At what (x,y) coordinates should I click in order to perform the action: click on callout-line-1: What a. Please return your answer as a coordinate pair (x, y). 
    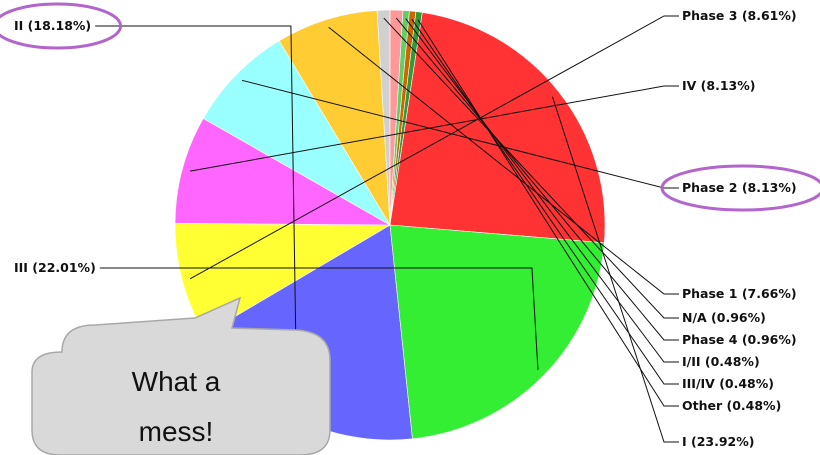
    Looking at the image, I should click on (176, 381).